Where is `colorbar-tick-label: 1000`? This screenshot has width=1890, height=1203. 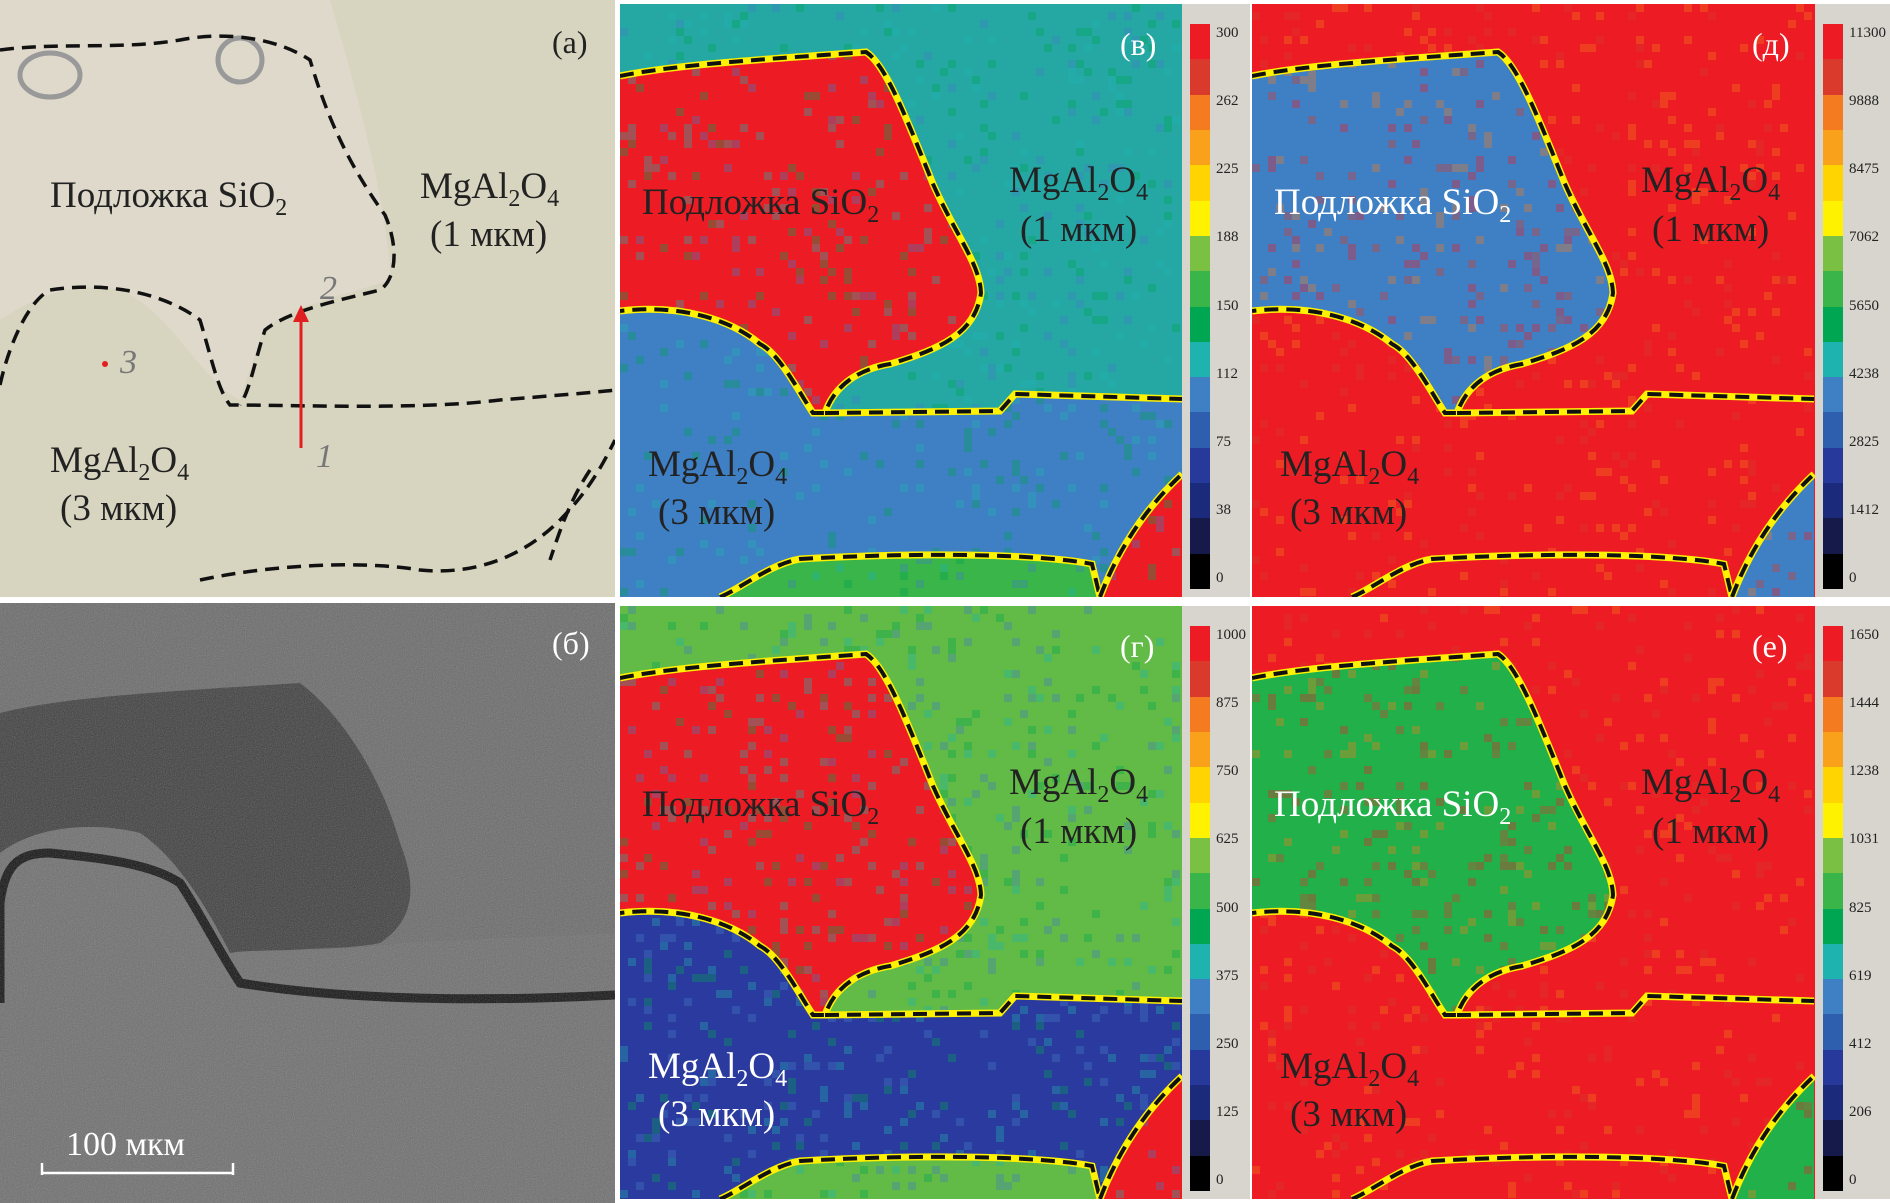
colorbar-tick-label: 1000 is located at coordinates (1231, 635).